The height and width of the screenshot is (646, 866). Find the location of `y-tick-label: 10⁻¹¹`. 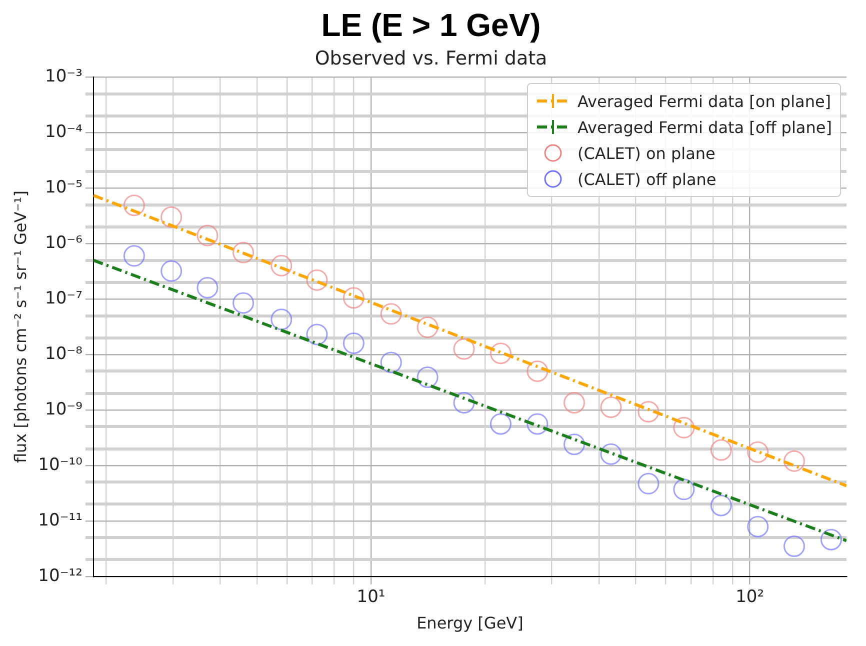

y-tick-label: 10⁻¹¹ is located at coordinates (60, 520).